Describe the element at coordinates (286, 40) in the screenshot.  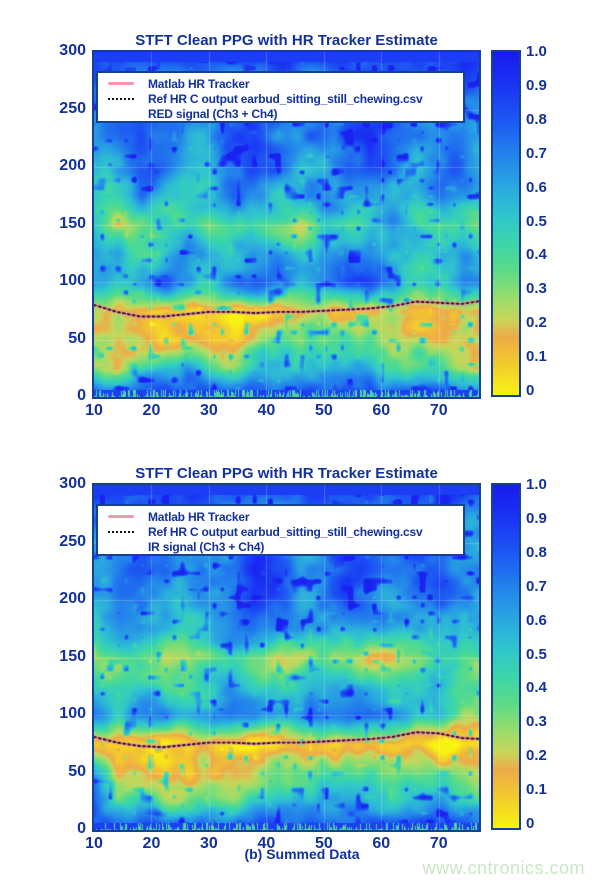
I see `plot1-title: STFT Clean PPG with HR Tracker Estimate` at that location.